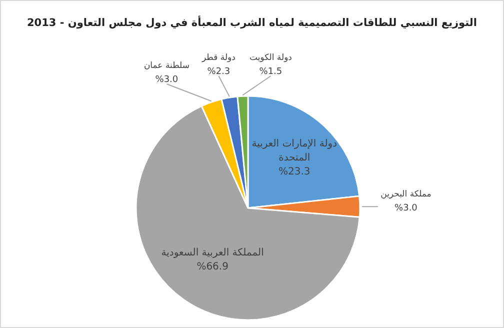  I want to click on data-label: %2.3, so click(218, 72).